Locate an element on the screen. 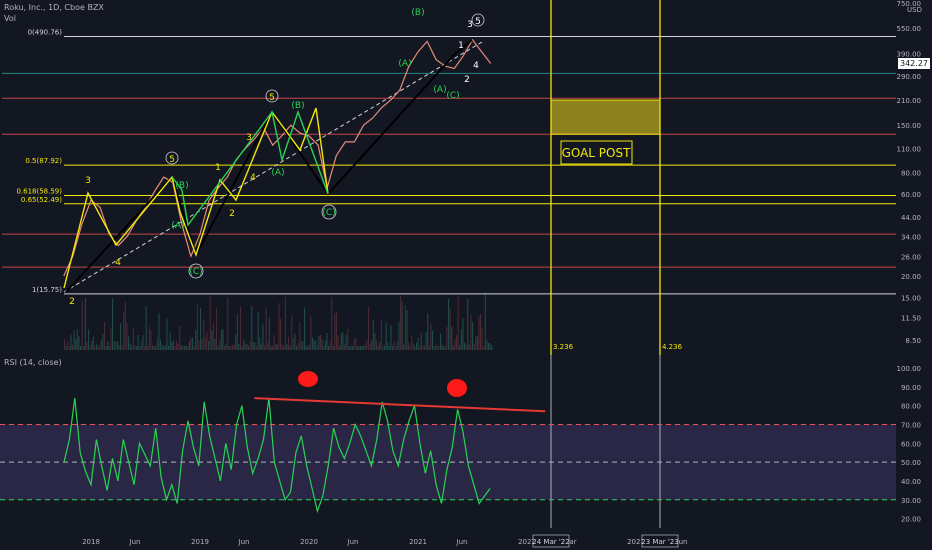 This screenshot has height=550, width=932. wave-label-yellow: 2 is located at coordinates (232, 214).